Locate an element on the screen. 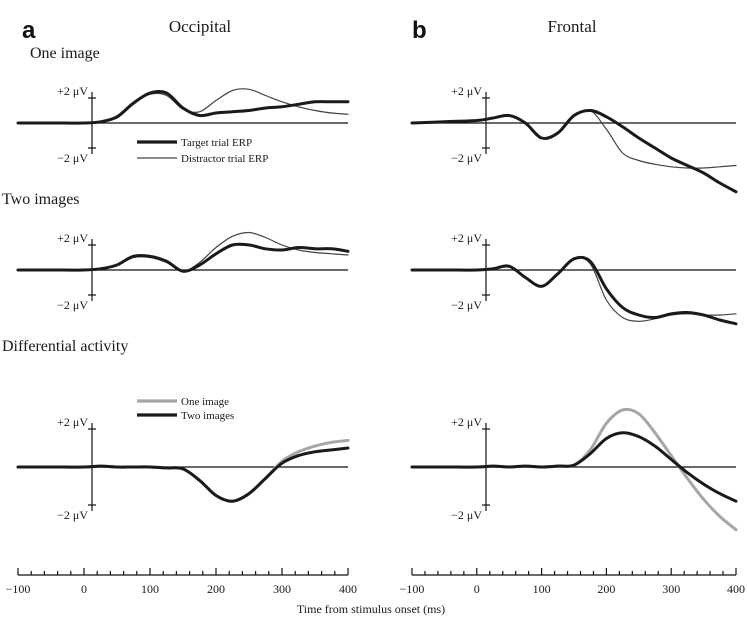  legend-distractor-label: Distractor trial ERP is located at coordinates (224, 159).